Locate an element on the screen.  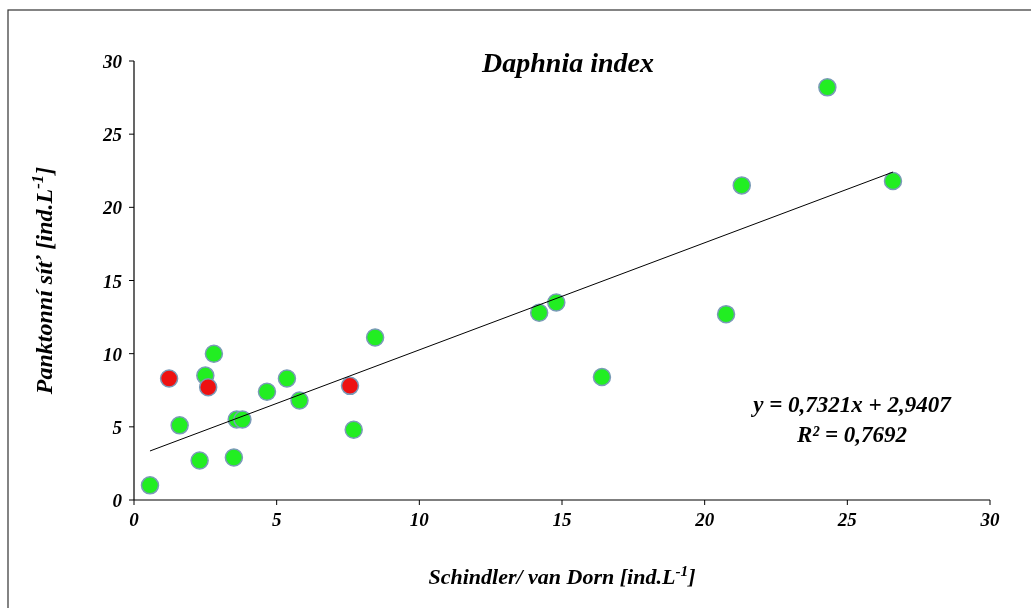
y-tick-label: 10 is located at coordinates (113, 354).